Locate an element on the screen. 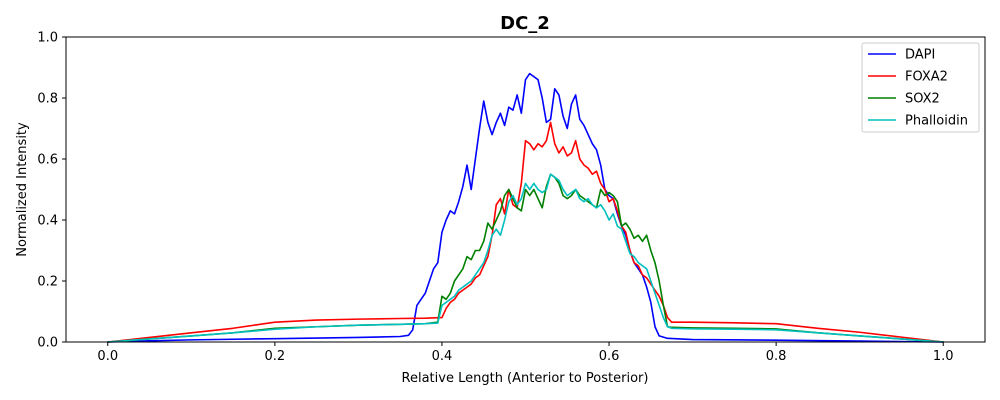  x-tick-label: 0.6 is located at coordinates (609, 356).